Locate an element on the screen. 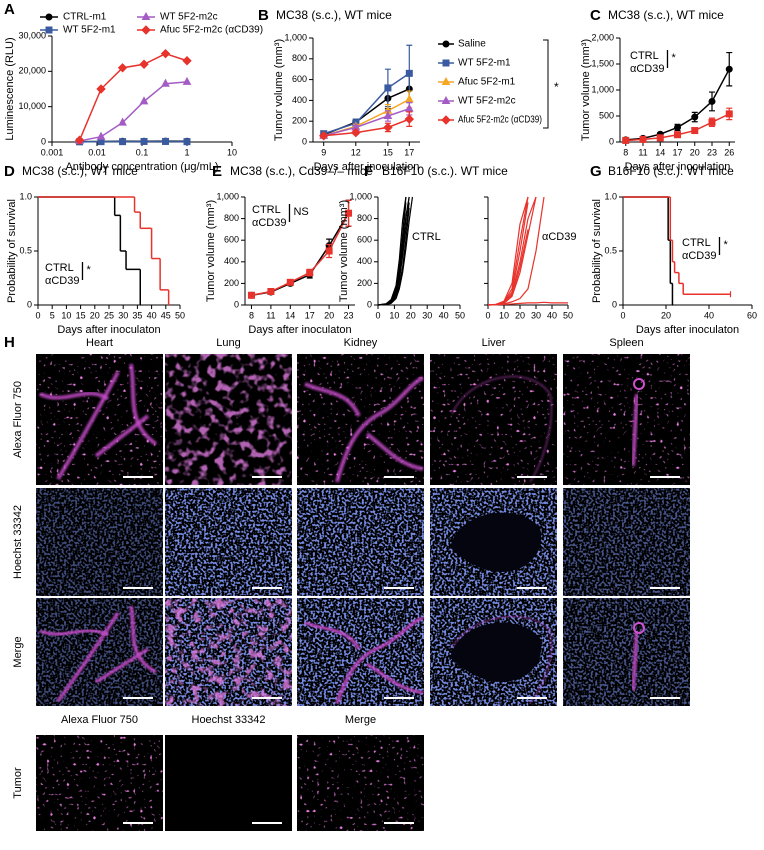 The image size is (764, 850). column-label: Lung is located at coordinates (228, 343).